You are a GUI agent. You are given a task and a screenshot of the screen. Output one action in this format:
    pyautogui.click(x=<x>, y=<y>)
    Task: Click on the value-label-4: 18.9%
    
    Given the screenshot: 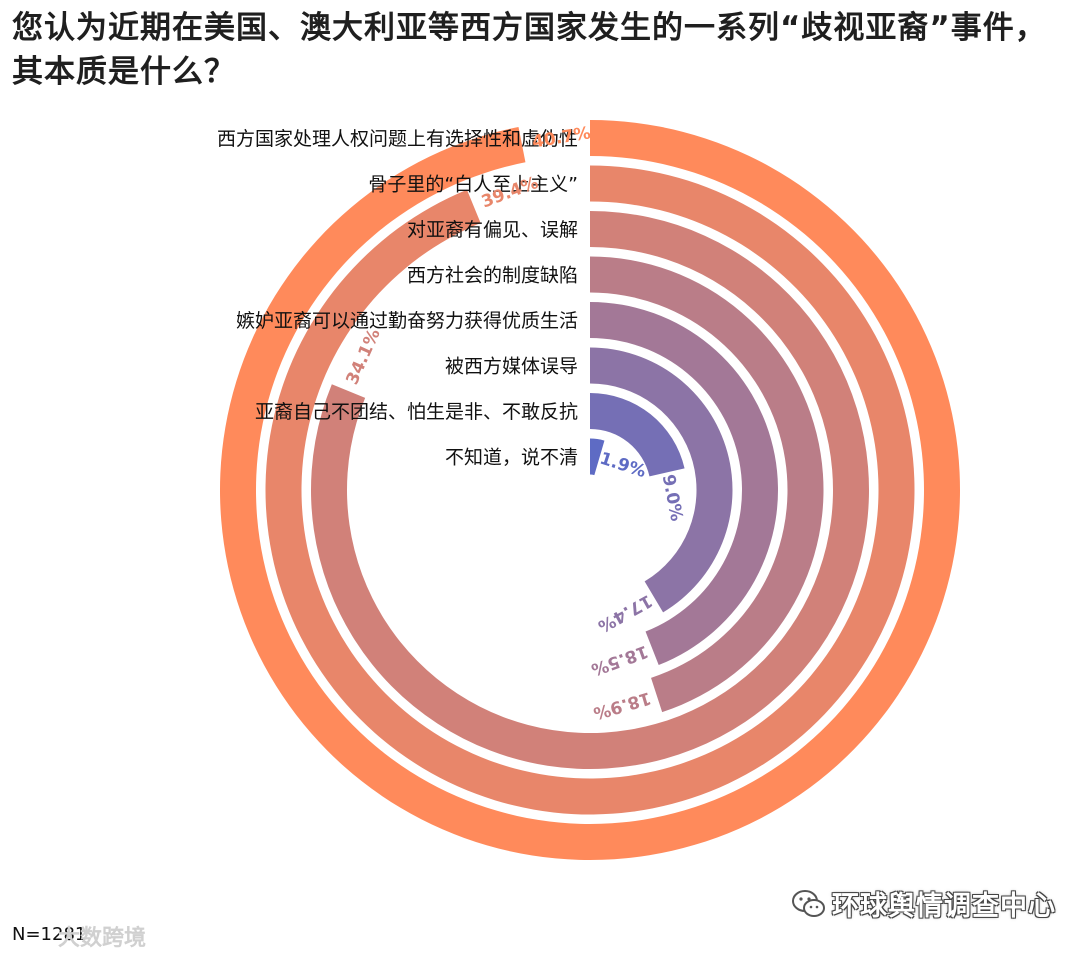 What is the action you would take?
    pyautogui.click(x=622, y=705)
    